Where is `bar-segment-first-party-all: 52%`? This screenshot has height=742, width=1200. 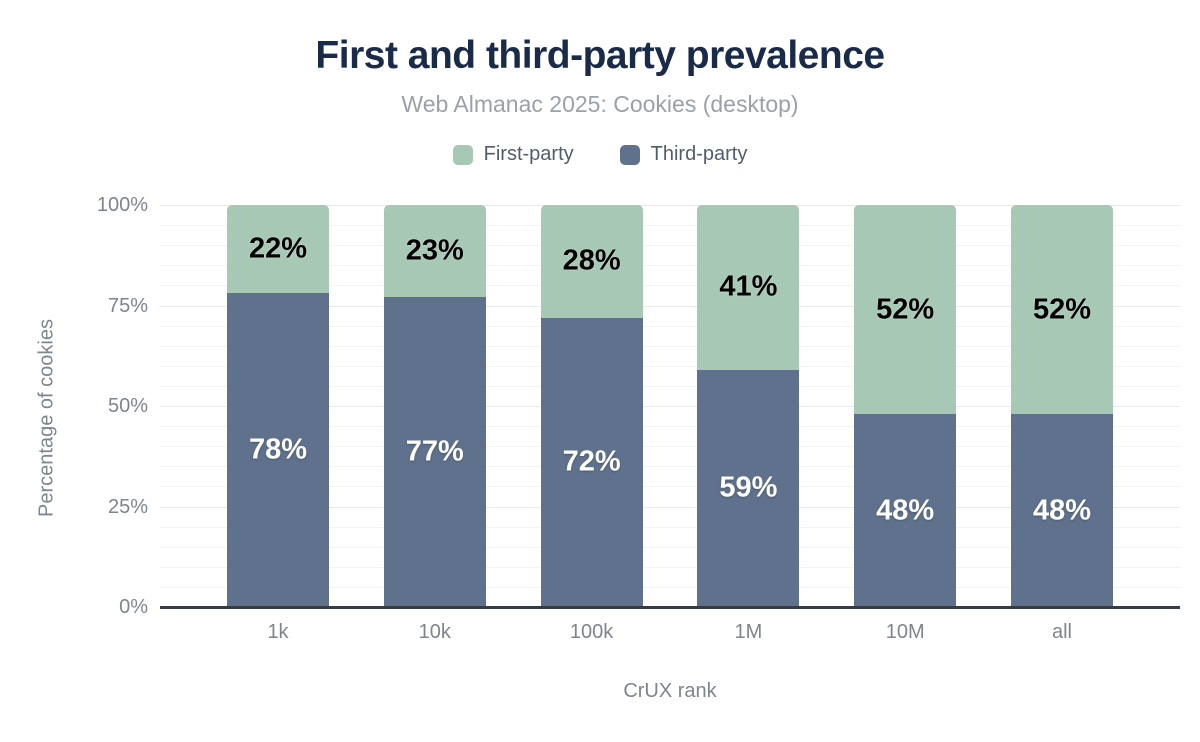 bar-segment-first-party-all: 52% is located at coordinates (1062, 310).